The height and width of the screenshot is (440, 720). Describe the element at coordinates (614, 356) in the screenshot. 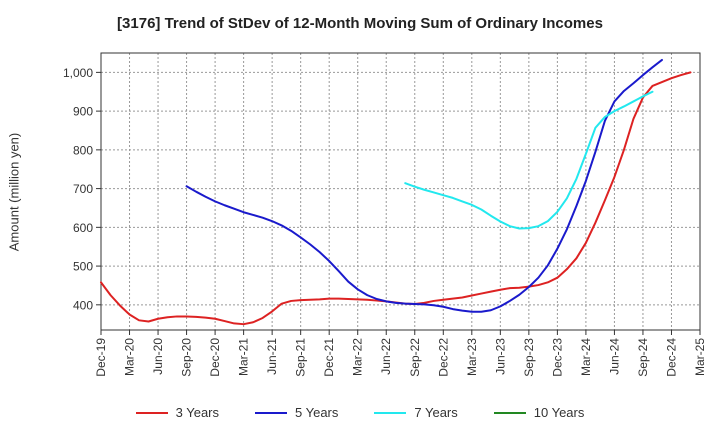

I see `x-tick-label: Jun-24` at that location.